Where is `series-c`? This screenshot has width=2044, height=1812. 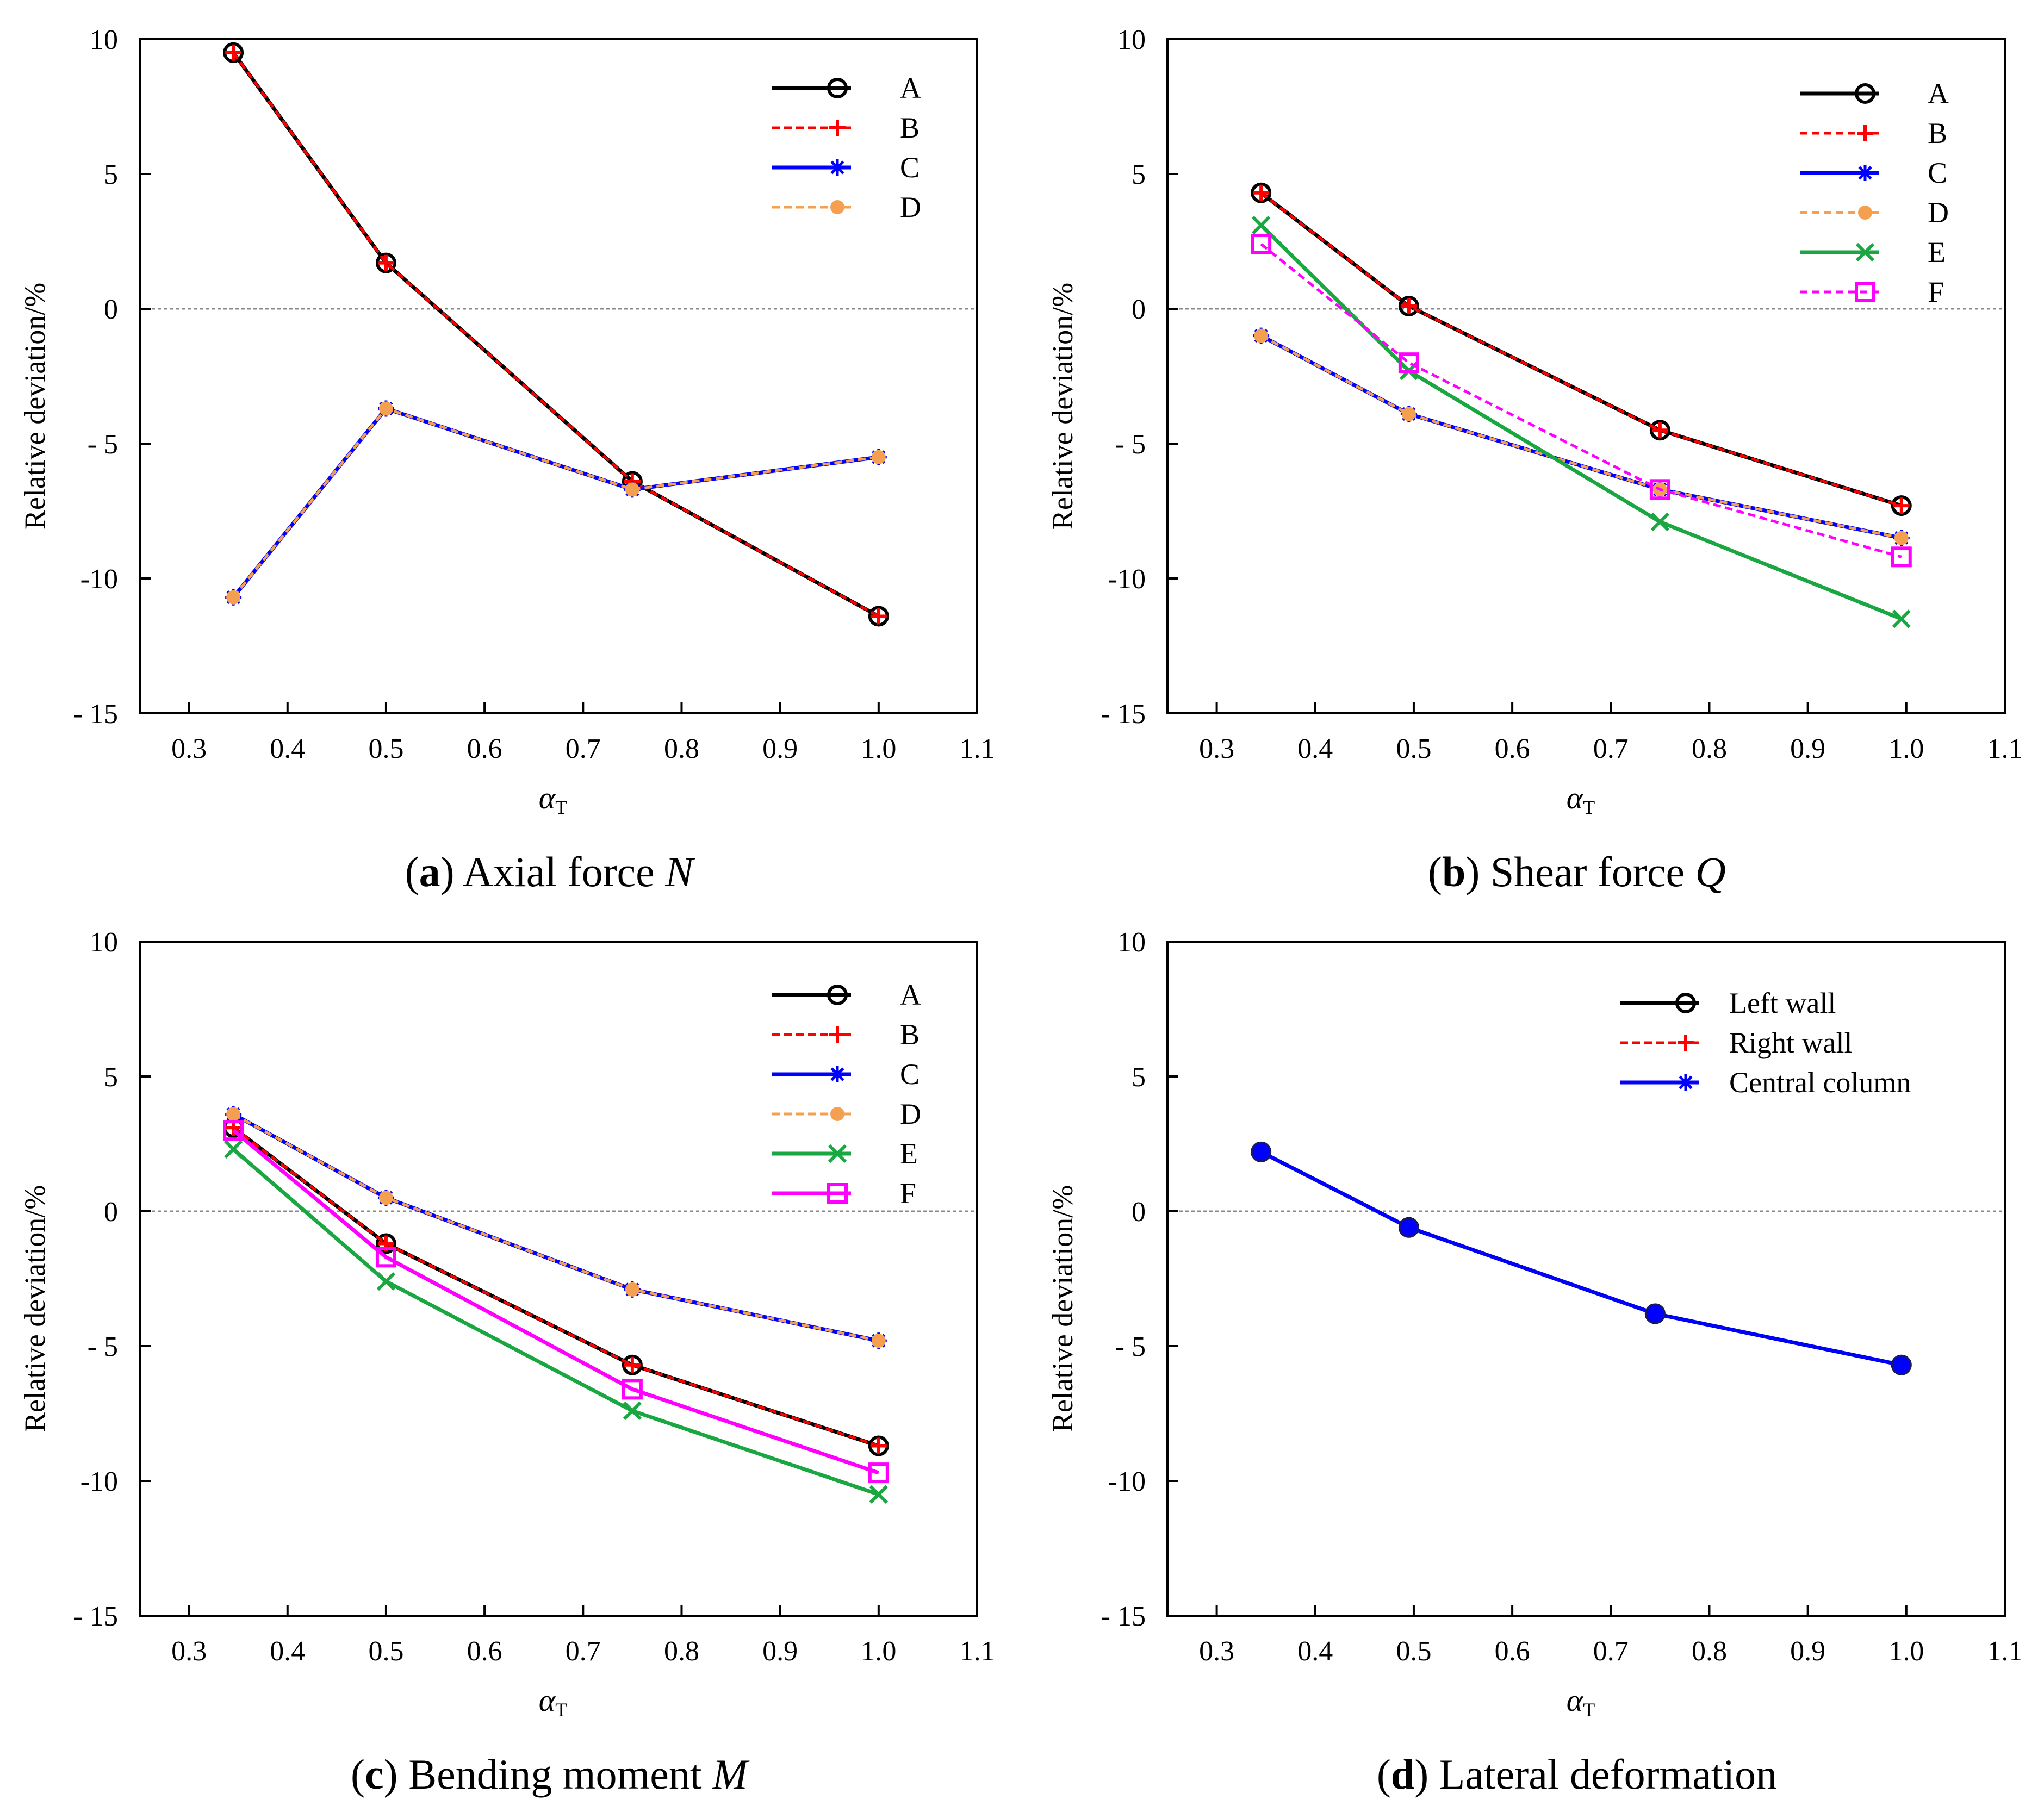 series-c is located at coordinates (1581, 436).